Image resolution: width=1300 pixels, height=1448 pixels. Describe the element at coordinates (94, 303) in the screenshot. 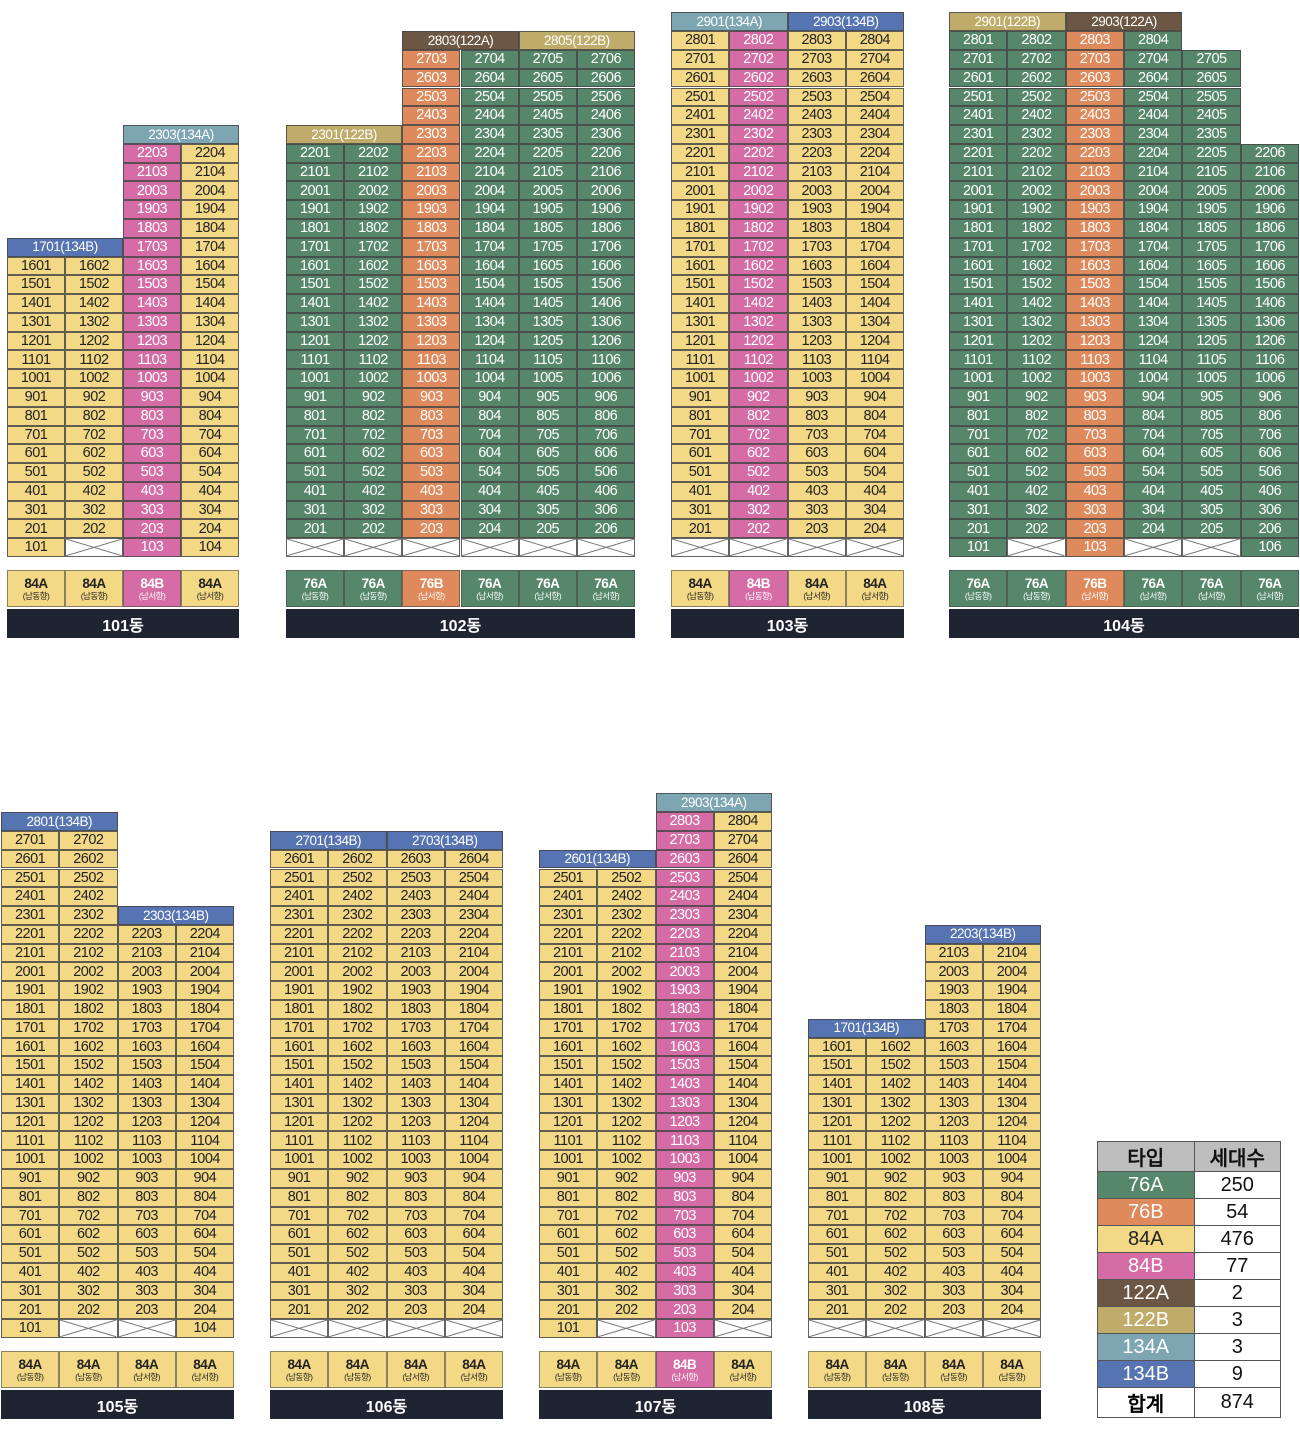

I see `unit-cell: 1402` at that location.